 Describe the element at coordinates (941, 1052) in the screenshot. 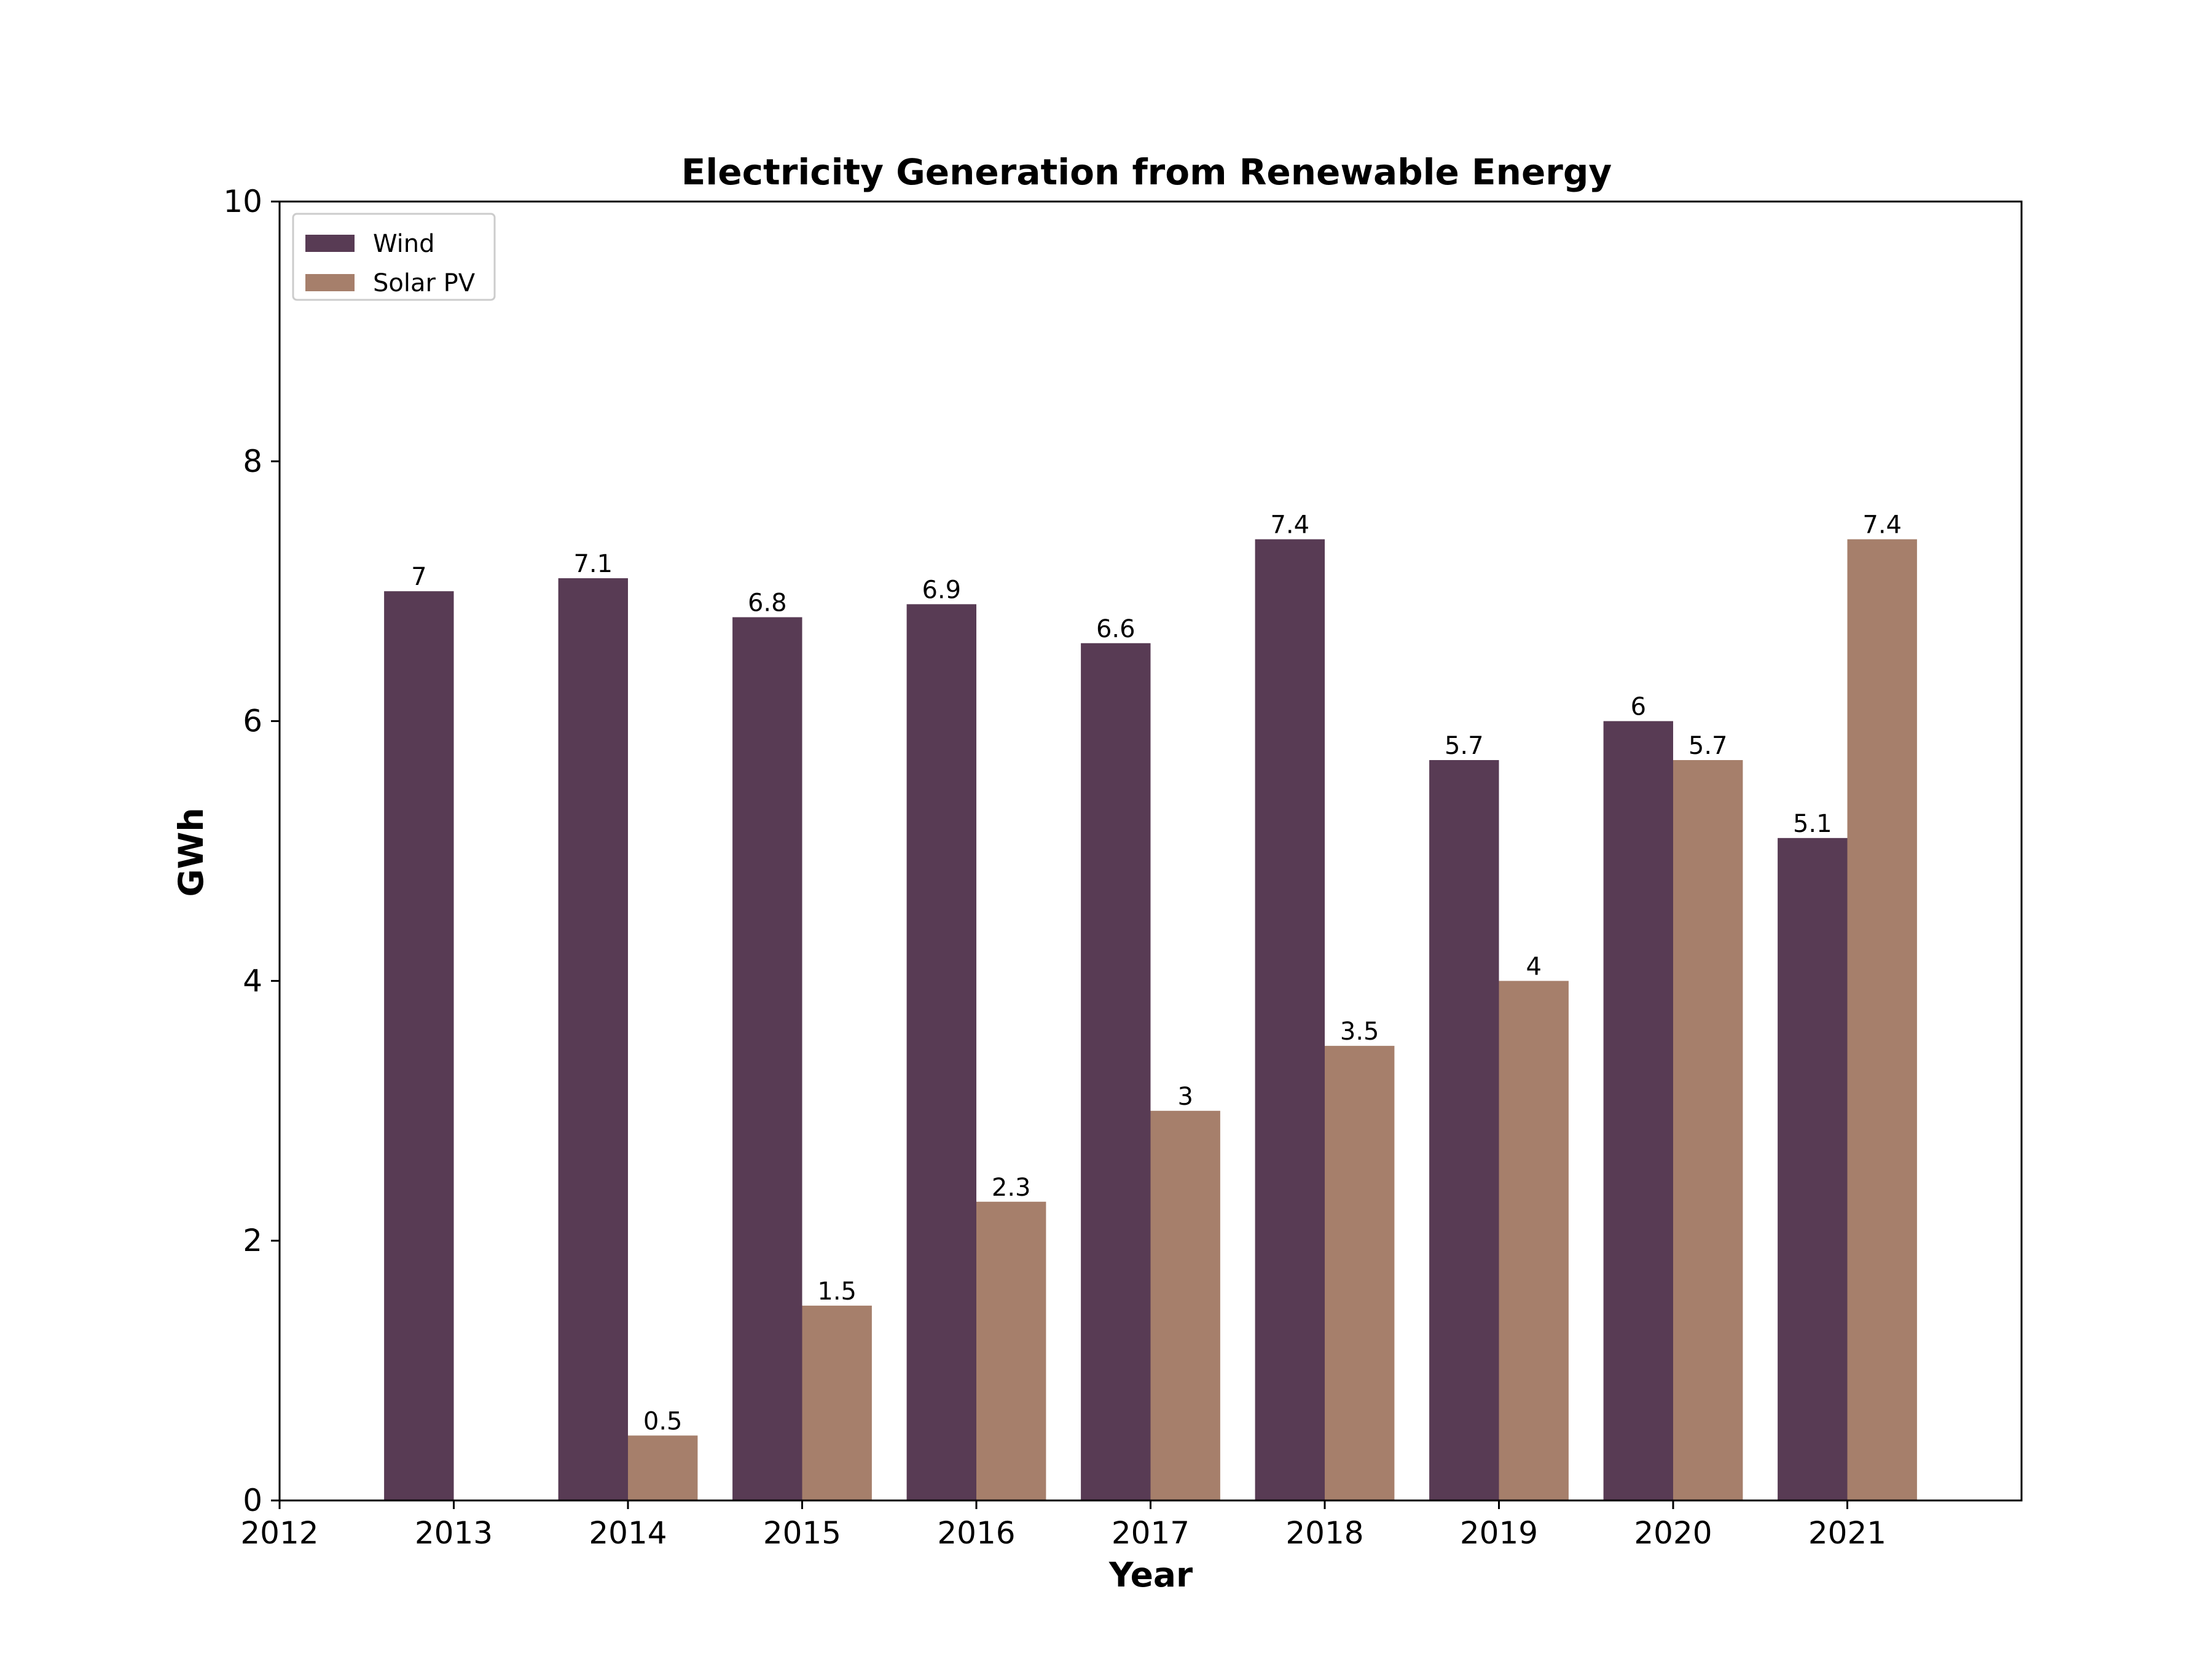

I see `bar-wind-2016` at that location.